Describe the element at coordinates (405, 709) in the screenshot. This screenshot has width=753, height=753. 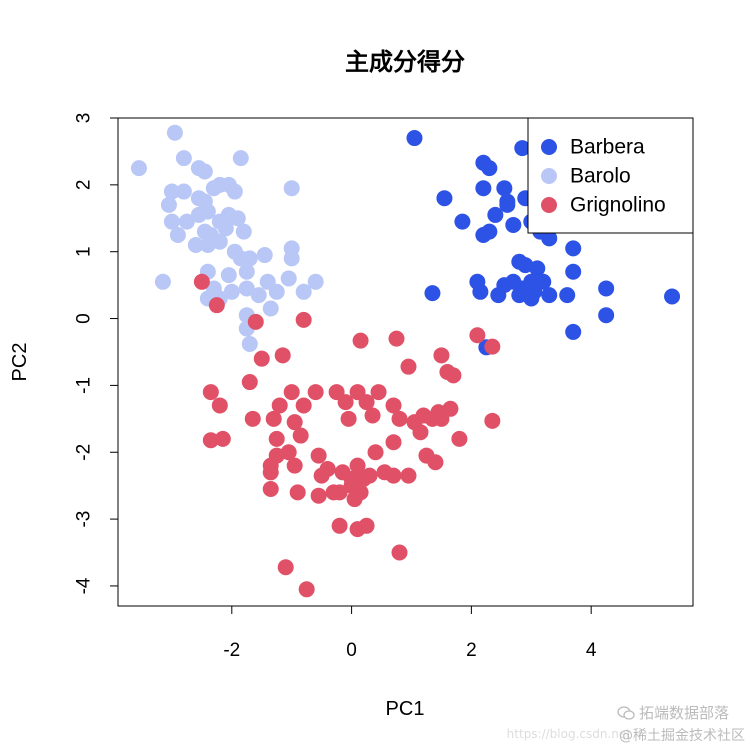
I see `x-axis-label: PC1` at that location.